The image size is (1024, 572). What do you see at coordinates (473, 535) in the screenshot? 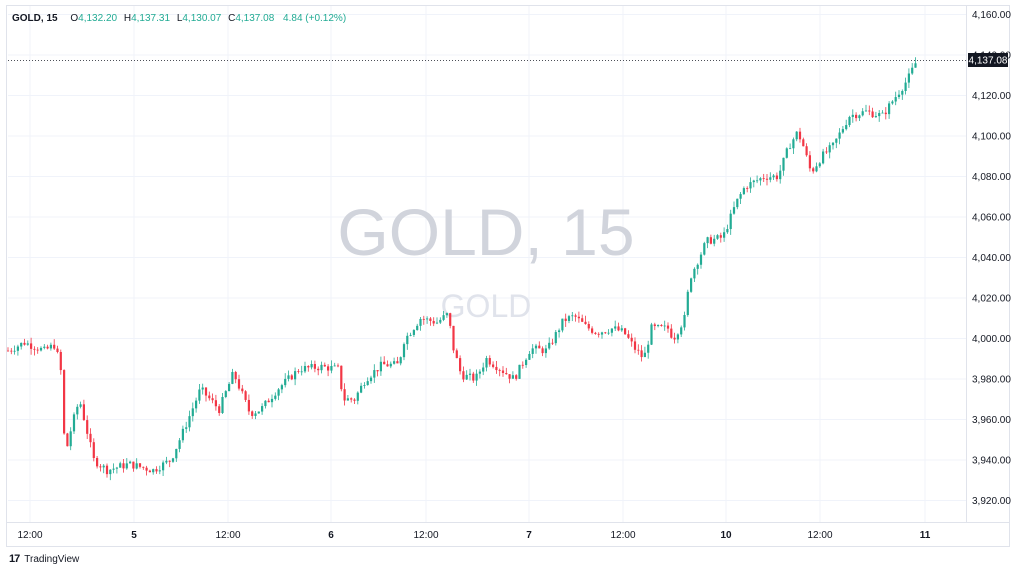
I see `time-axis: 12:00 5 12:00 6 12:00 7 12:00 10 12:00 11` at bounding box center [473, 535].